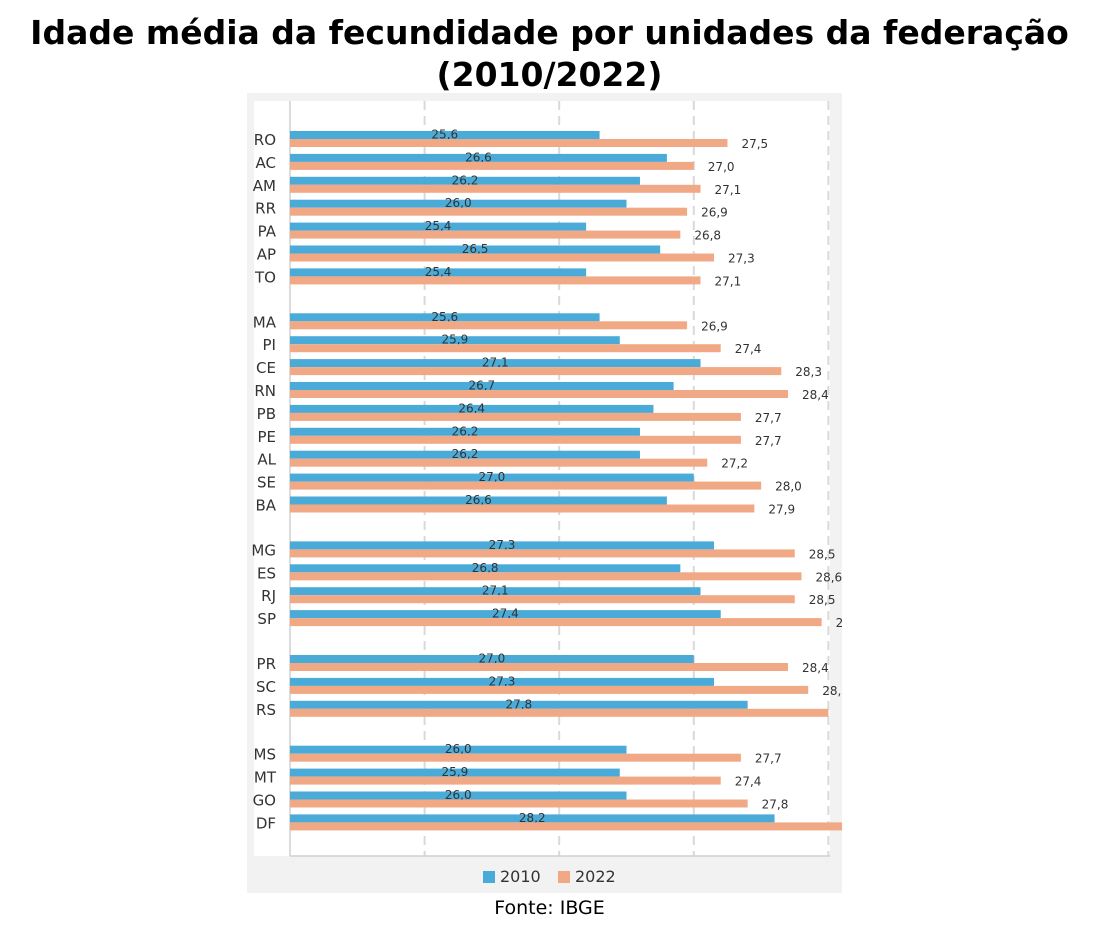  I want to click on category-label: AL, so click(266, 460).